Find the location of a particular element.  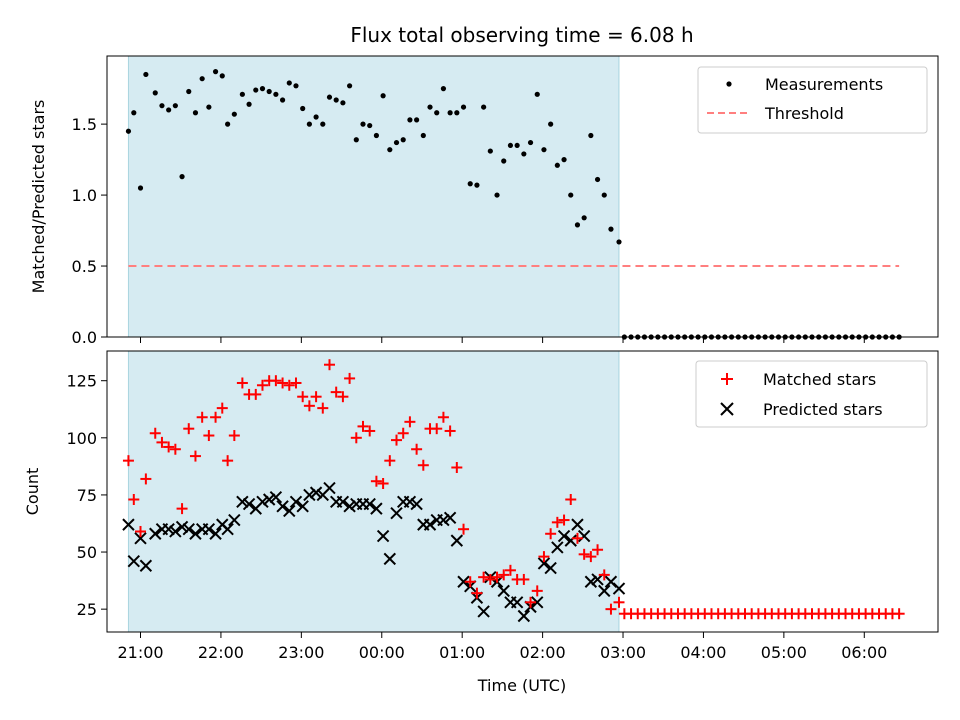

legend-measurements-label: Measurements is located at coordinates (824, 84).